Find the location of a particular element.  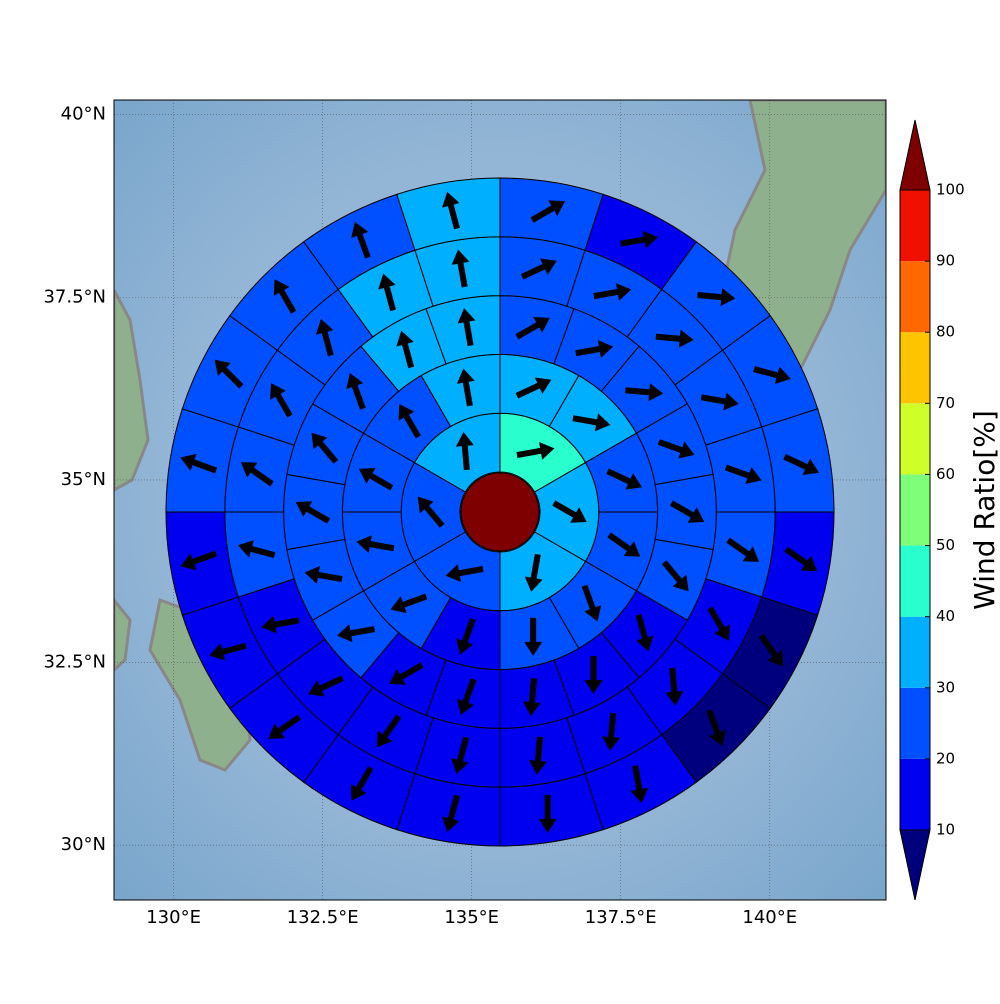

x-tick-label: 137.5°E is located at coordinates (621, 917).